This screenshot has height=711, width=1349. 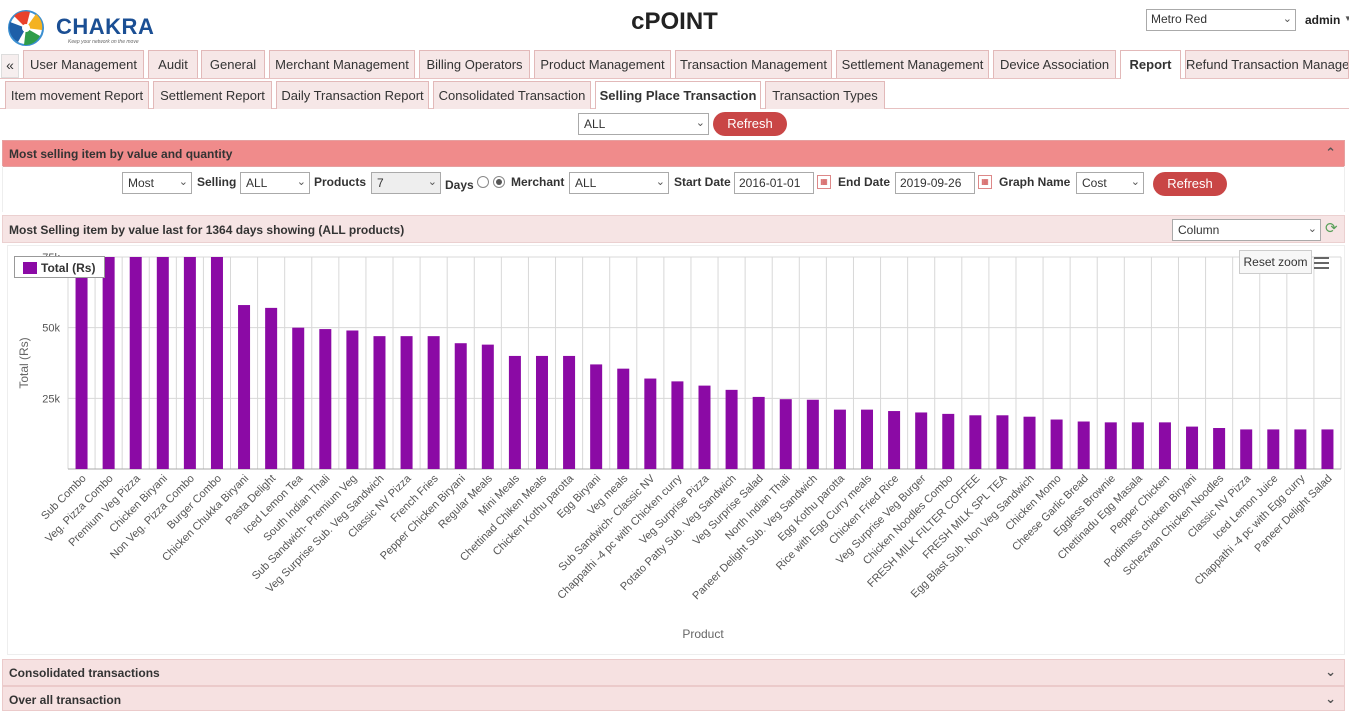 I want to click on chevron-up-icon: ⌃, so click(x=1330, y=152).